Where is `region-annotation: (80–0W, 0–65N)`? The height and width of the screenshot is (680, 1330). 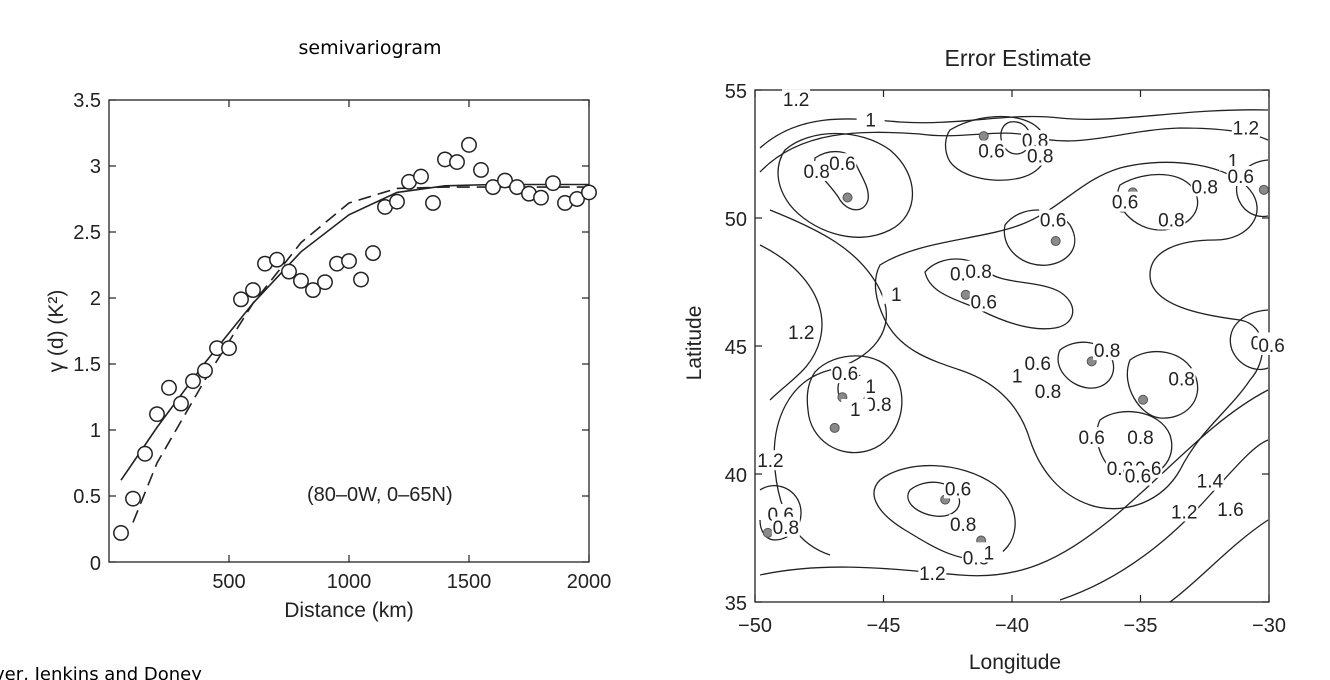
region-annotation: (80–0W, 0–65N) is located at coordinates (380, 495).